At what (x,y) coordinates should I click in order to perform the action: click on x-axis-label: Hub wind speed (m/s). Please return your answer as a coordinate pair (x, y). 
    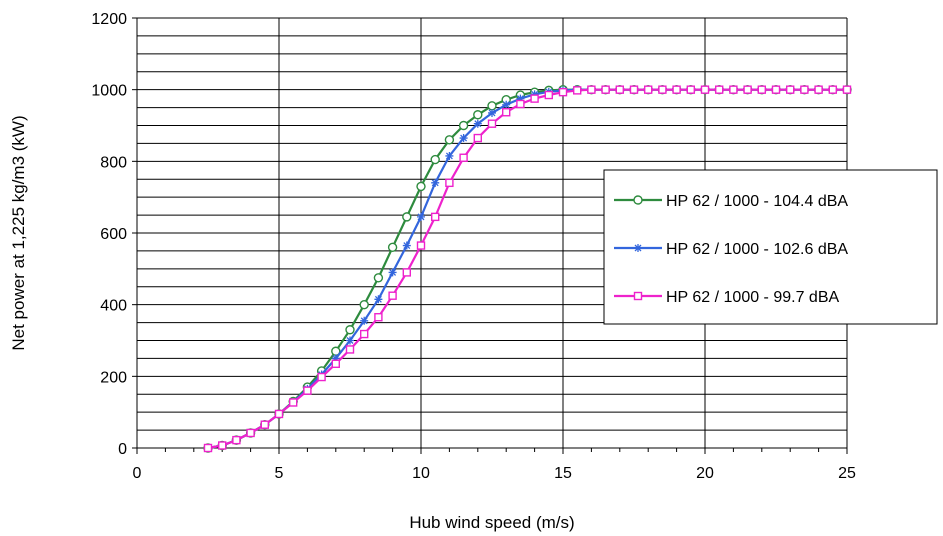
    Looking at the image, I should click on (491, 522).